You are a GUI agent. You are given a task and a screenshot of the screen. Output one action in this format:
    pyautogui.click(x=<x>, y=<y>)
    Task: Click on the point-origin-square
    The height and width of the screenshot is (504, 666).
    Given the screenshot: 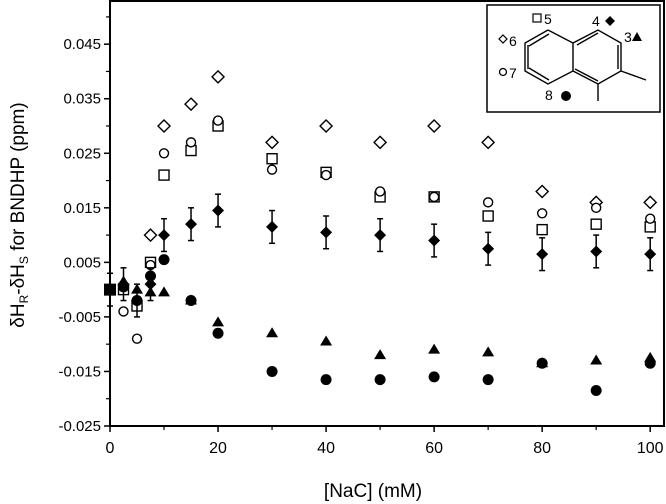 What is the action you would take?
    pyautogui.click(x=110, y=289)
    